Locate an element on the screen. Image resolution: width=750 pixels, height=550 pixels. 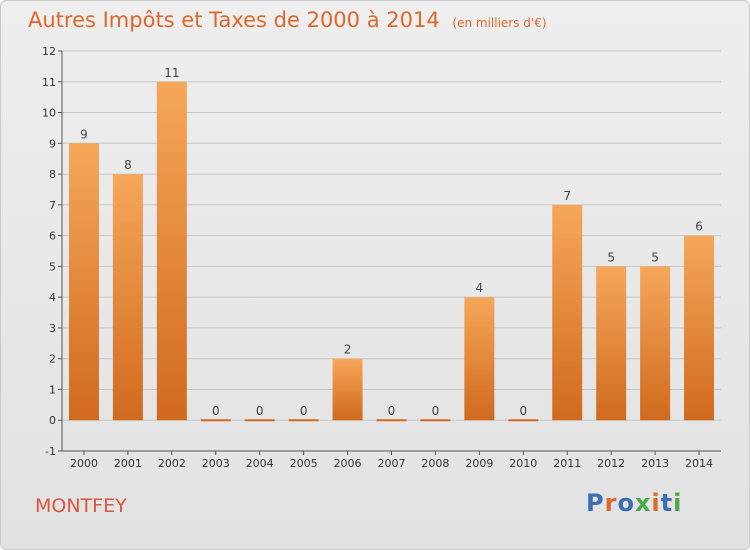
x-tick-label: 2010 is located at coordinates (523, 463).